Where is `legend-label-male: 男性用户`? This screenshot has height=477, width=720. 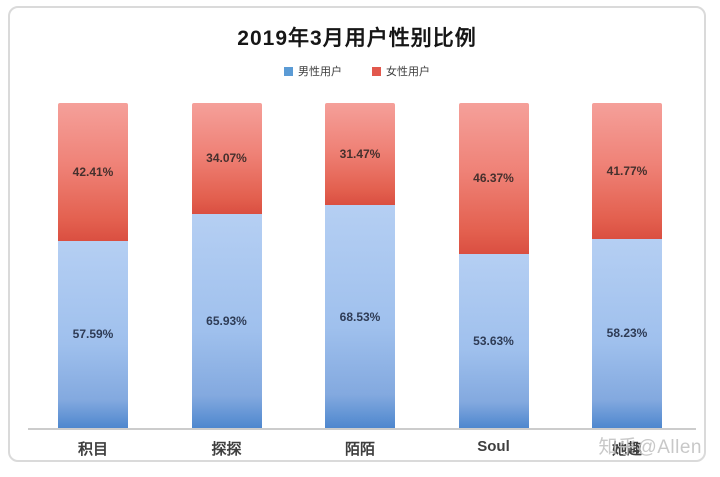 legend-label-male: 男性用户 is located at coordinates (320, 72).